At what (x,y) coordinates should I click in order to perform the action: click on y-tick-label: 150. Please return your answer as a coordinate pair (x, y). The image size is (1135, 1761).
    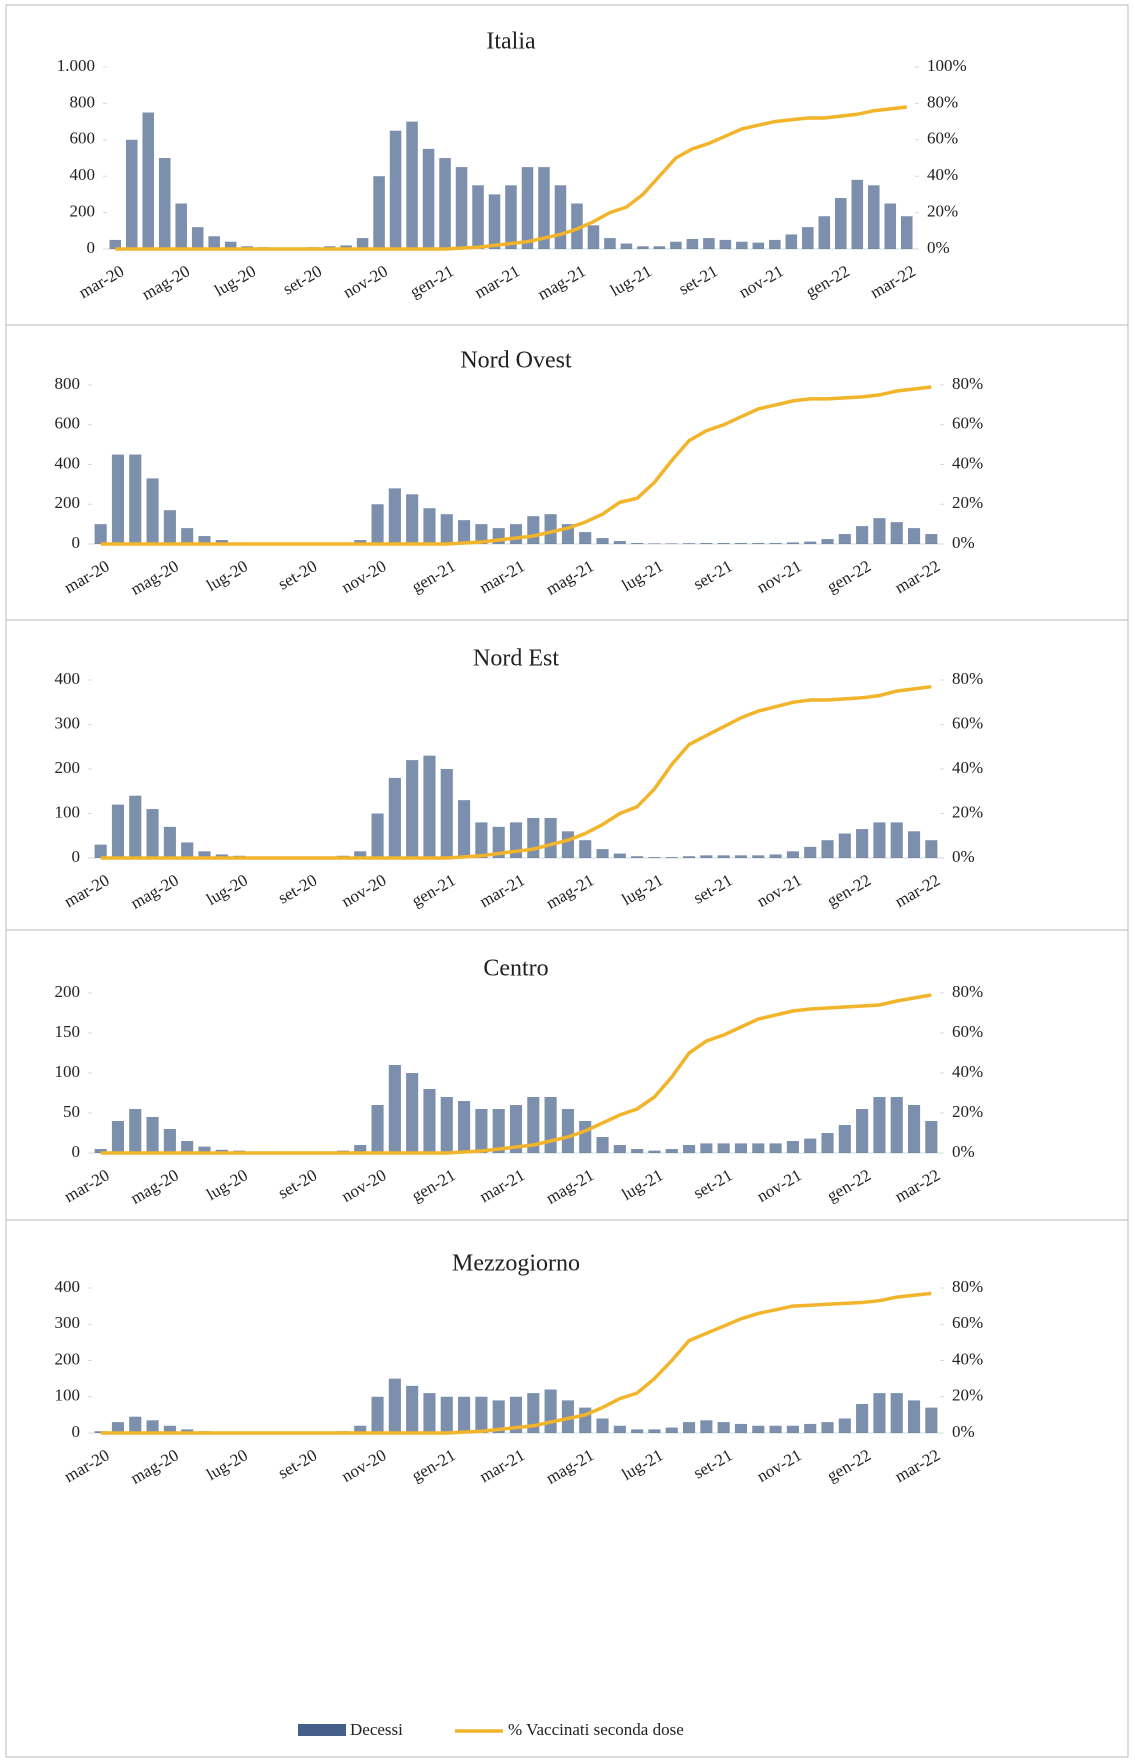
    Looking at the image, I should click on (68, 1031).